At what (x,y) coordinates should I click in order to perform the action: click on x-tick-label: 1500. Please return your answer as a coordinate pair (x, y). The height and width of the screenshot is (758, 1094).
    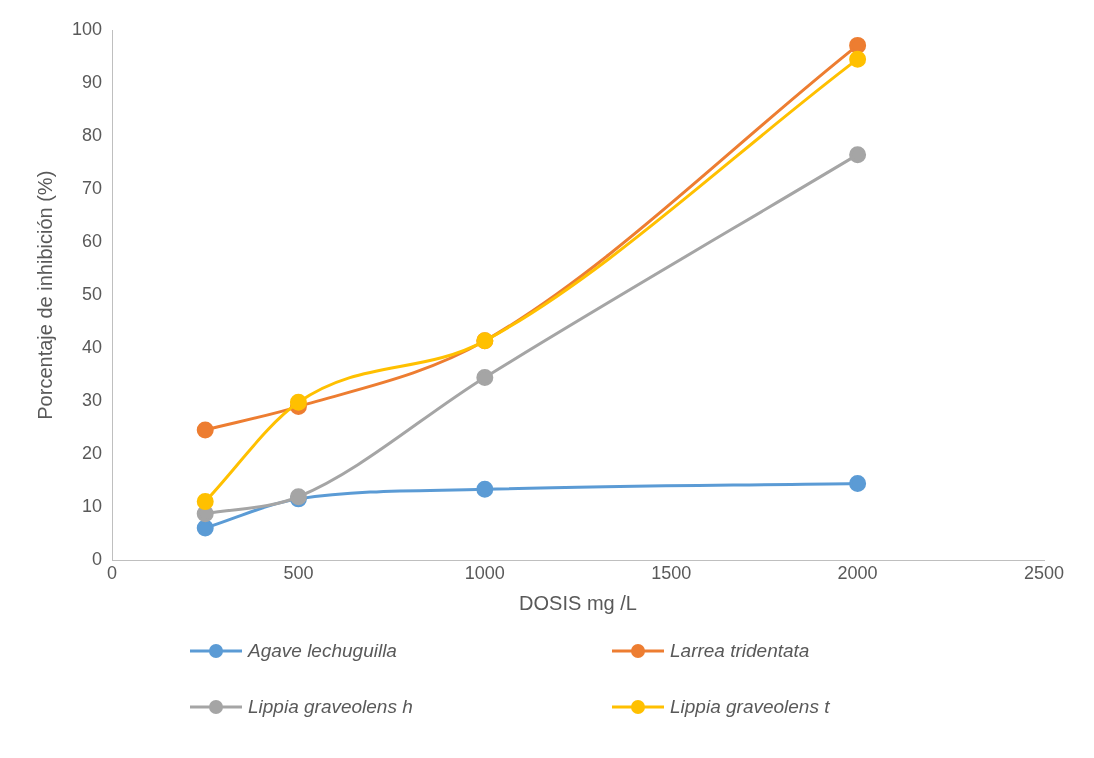
    Looking at the image, I should click on (671, 573).